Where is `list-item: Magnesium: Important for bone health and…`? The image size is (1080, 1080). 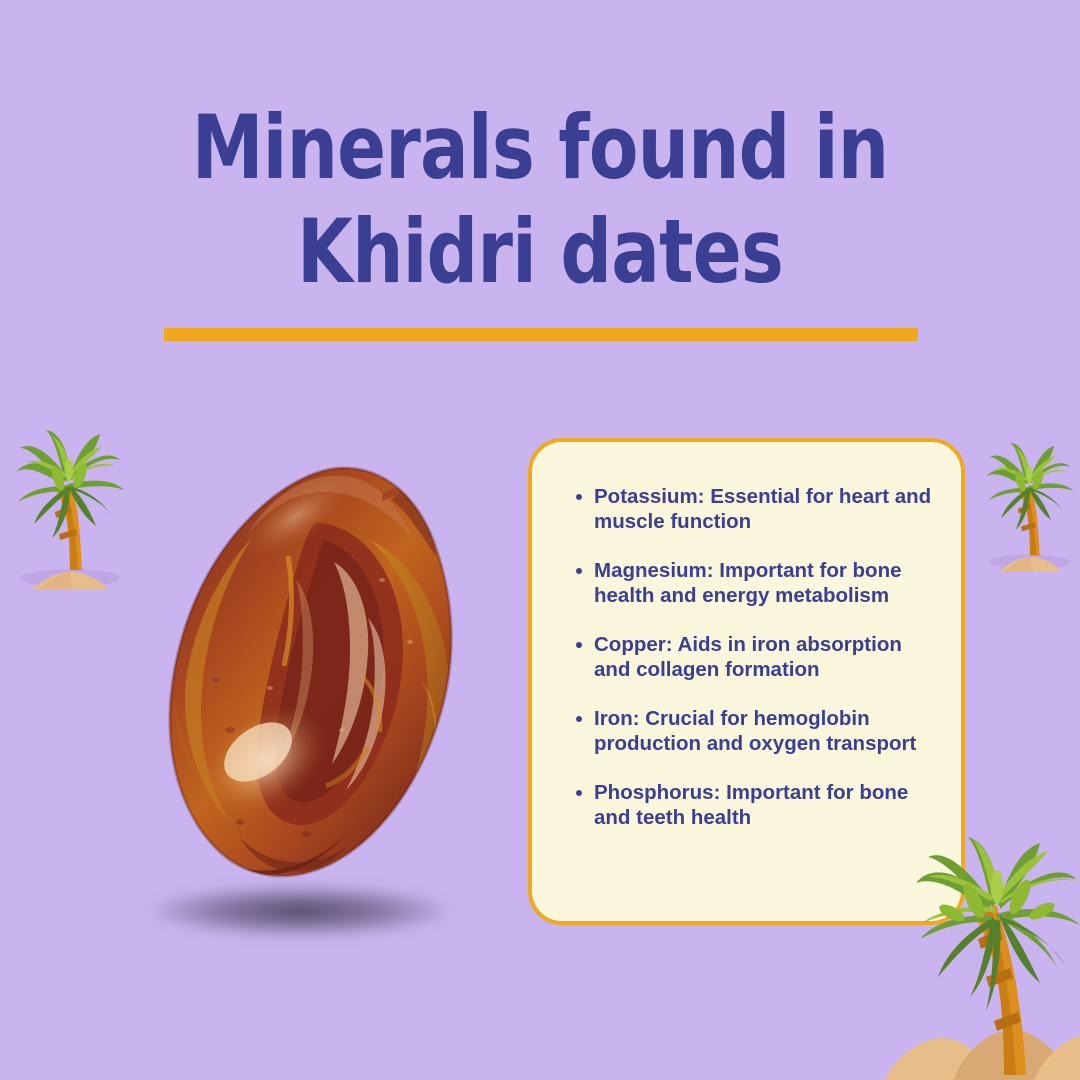
list-item: Magnesium: Important for bone health and… is located at coordinates (759, 583).